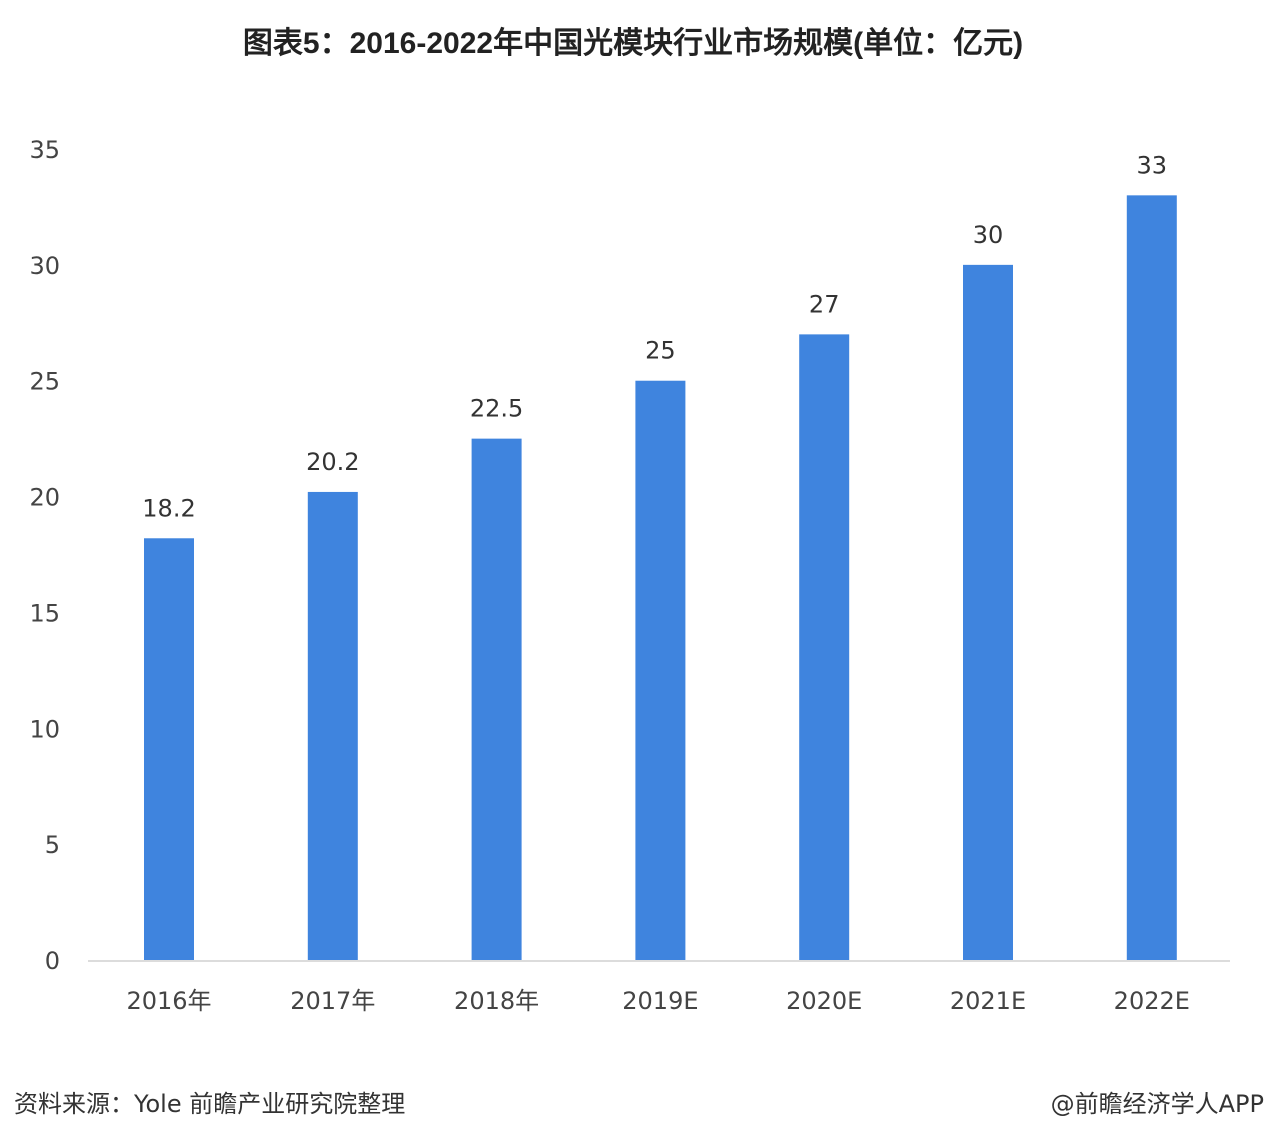  Describe the element at coordinates (1152, 165) in the screenshot. I see `data-label: 33` at that location.